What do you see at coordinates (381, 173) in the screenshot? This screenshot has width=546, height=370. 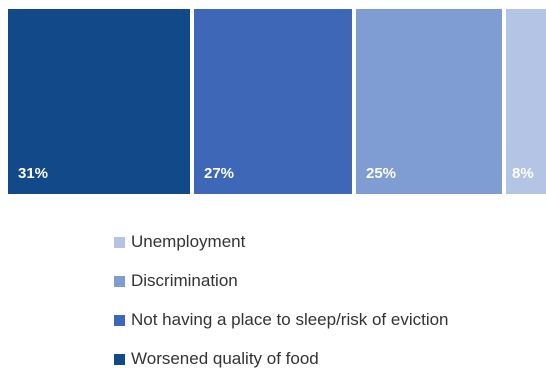 I see `data-label: 25%` at bounding box center [381, 173].